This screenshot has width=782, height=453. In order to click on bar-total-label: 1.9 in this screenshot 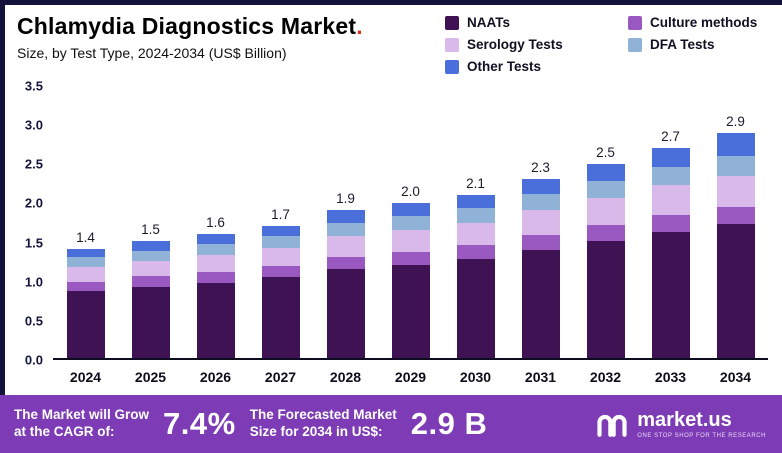, I will do `click(345, 199)`.